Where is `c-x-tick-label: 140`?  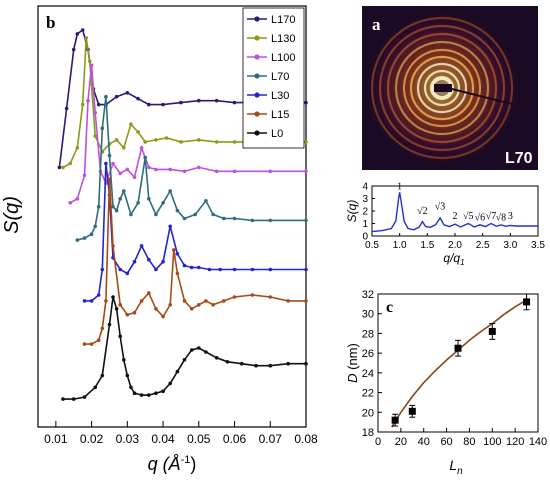
c-x-tick-label: 140 is located at coordinates (538, 442).